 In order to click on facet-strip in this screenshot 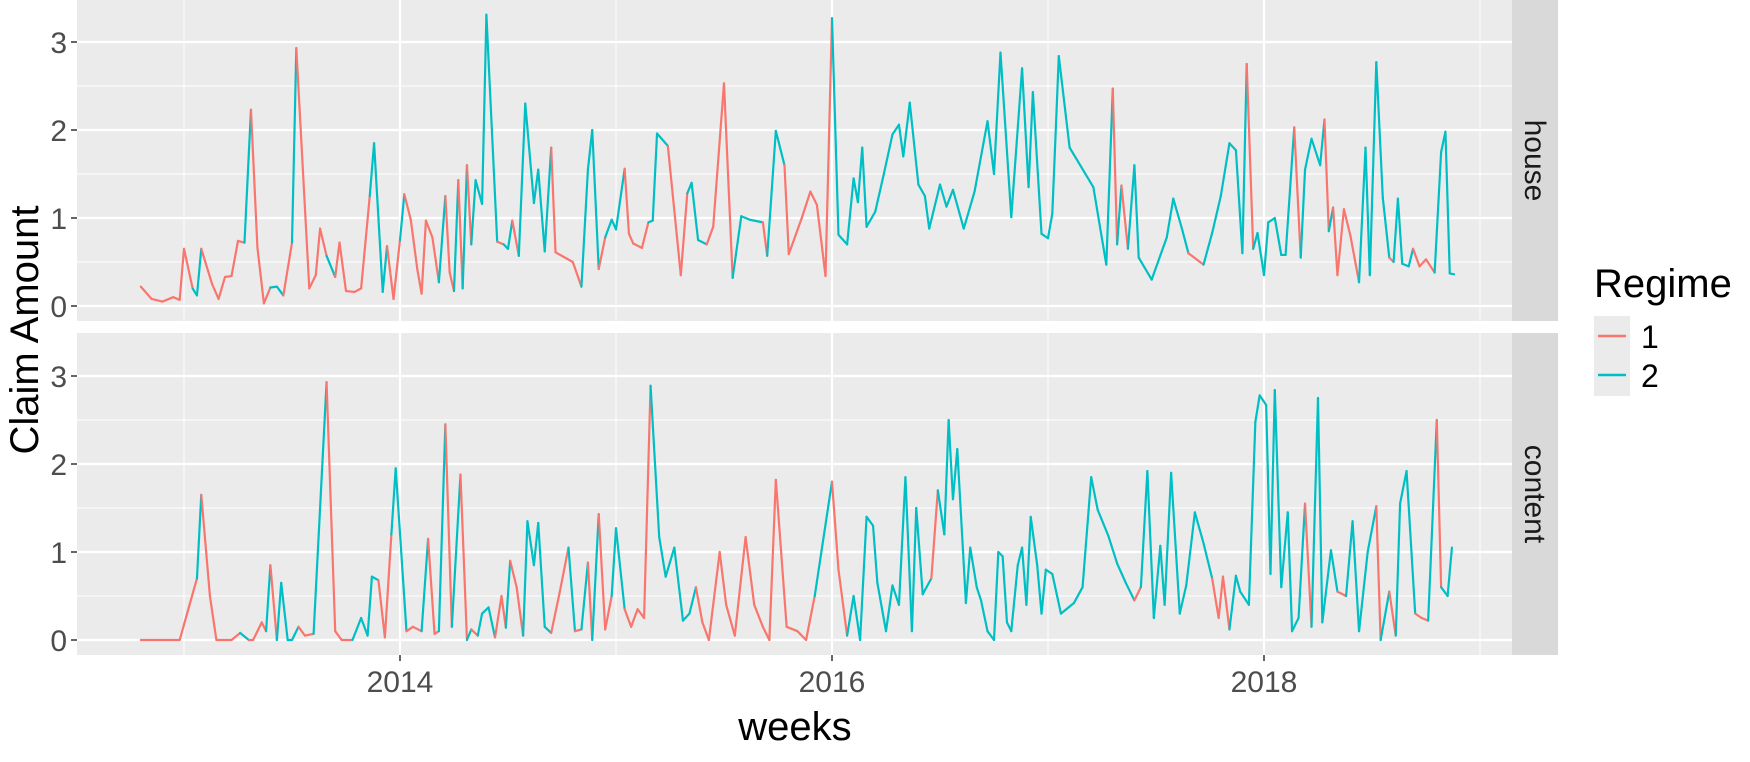, I will do `click(1535, 160)`.